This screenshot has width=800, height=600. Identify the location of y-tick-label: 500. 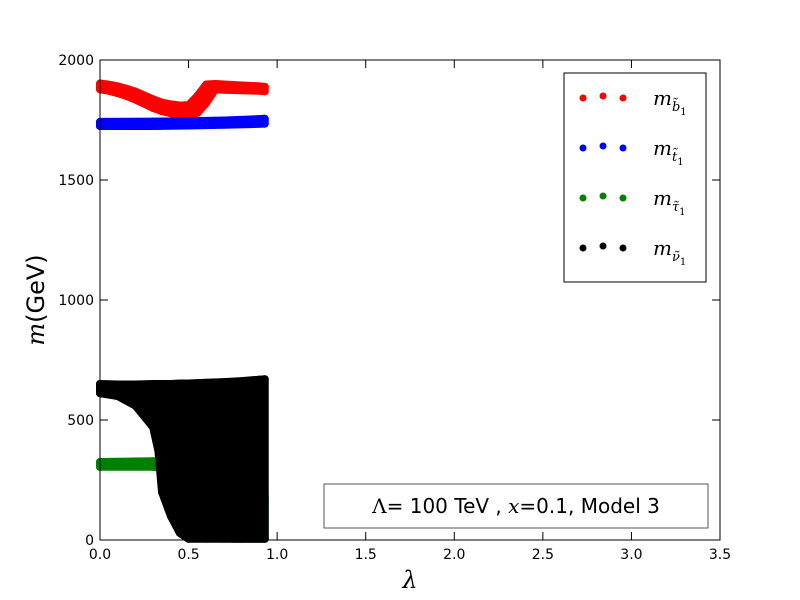
(80, 421).